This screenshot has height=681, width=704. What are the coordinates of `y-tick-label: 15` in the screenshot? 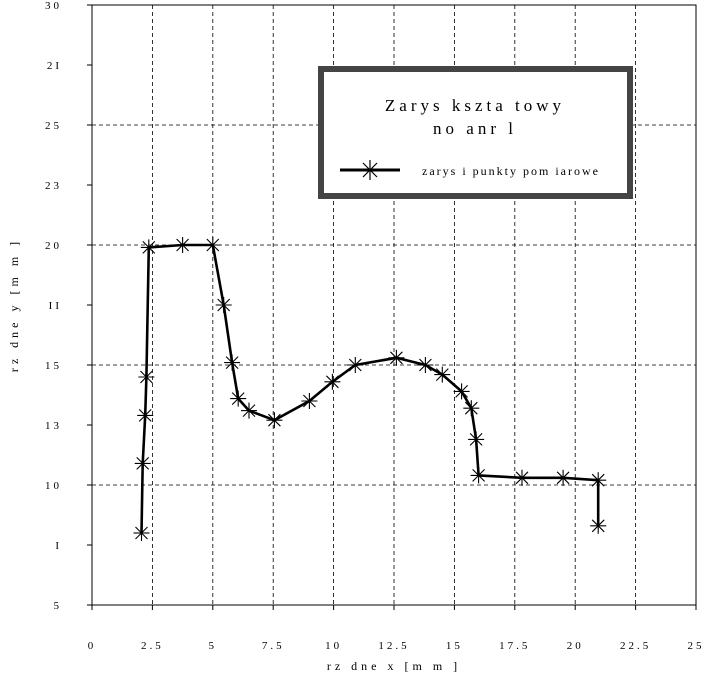 It's located at (53, 366).